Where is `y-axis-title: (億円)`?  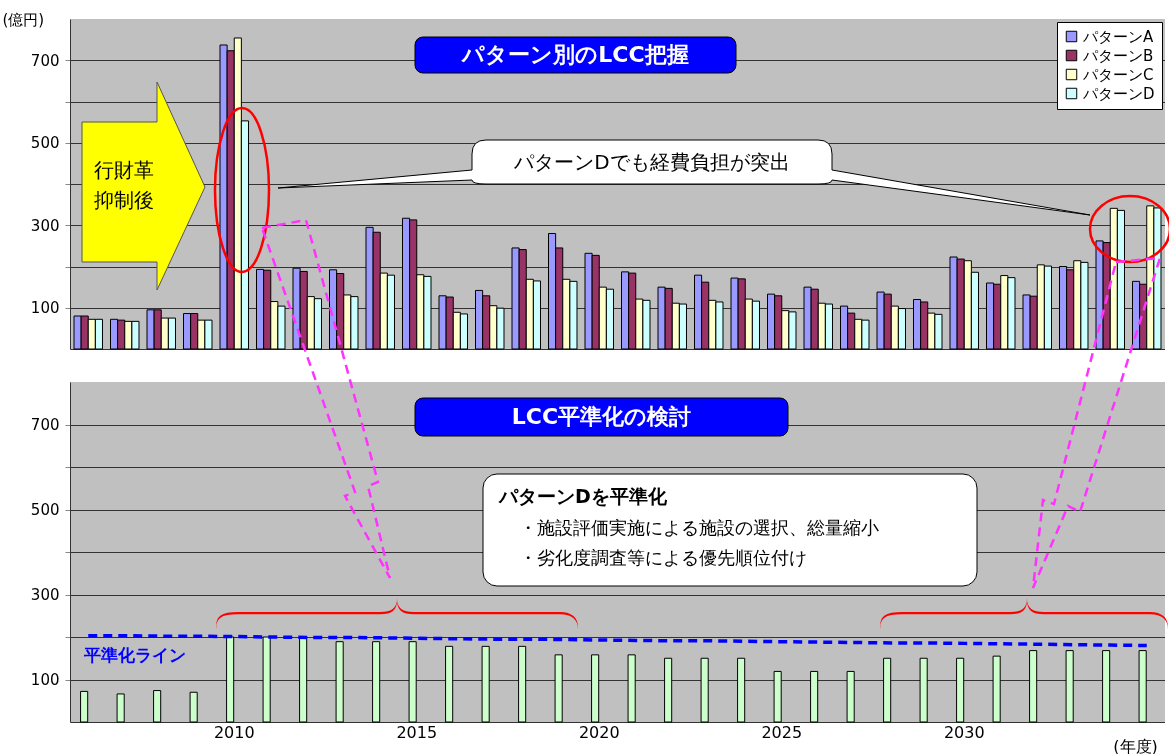
y-axis-title: (億円) is located at coordinates (23, 19).